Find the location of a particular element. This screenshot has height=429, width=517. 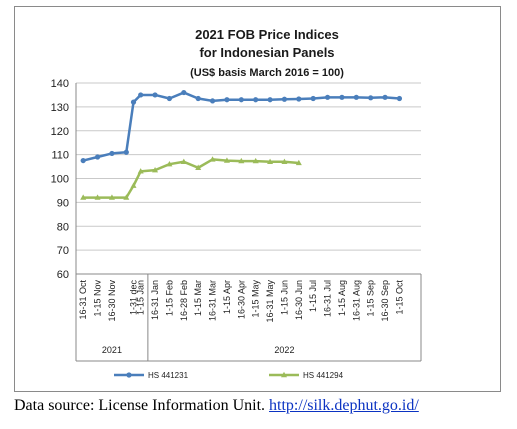

x-tick-label: 1-15 Jan is located at coordinates (141, 297).